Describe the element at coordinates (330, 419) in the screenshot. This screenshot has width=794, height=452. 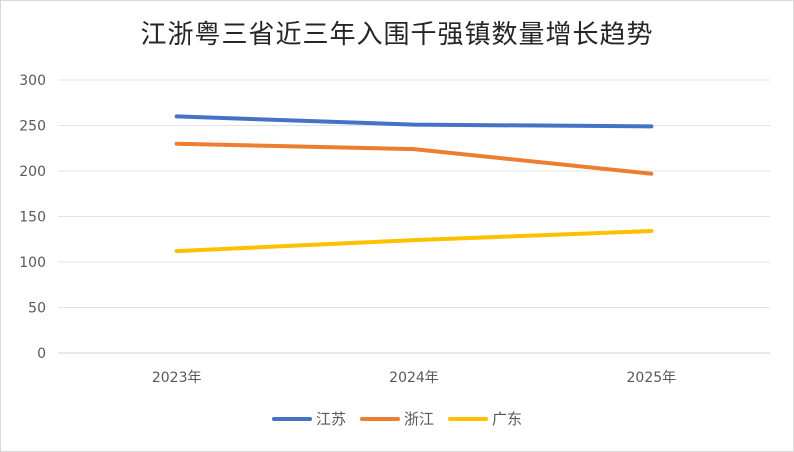
I see `legend-label: 江苏` at that location.